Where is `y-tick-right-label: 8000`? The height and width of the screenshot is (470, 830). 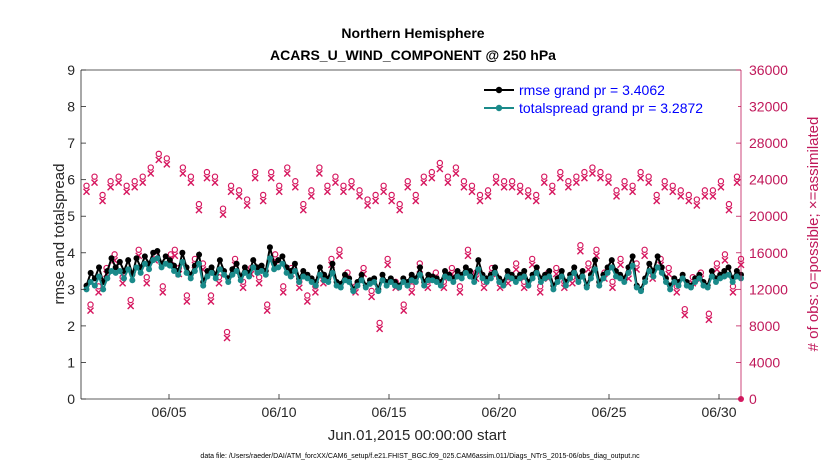 y-tick-right-label: 8000 is located at coordinates (764, 326).